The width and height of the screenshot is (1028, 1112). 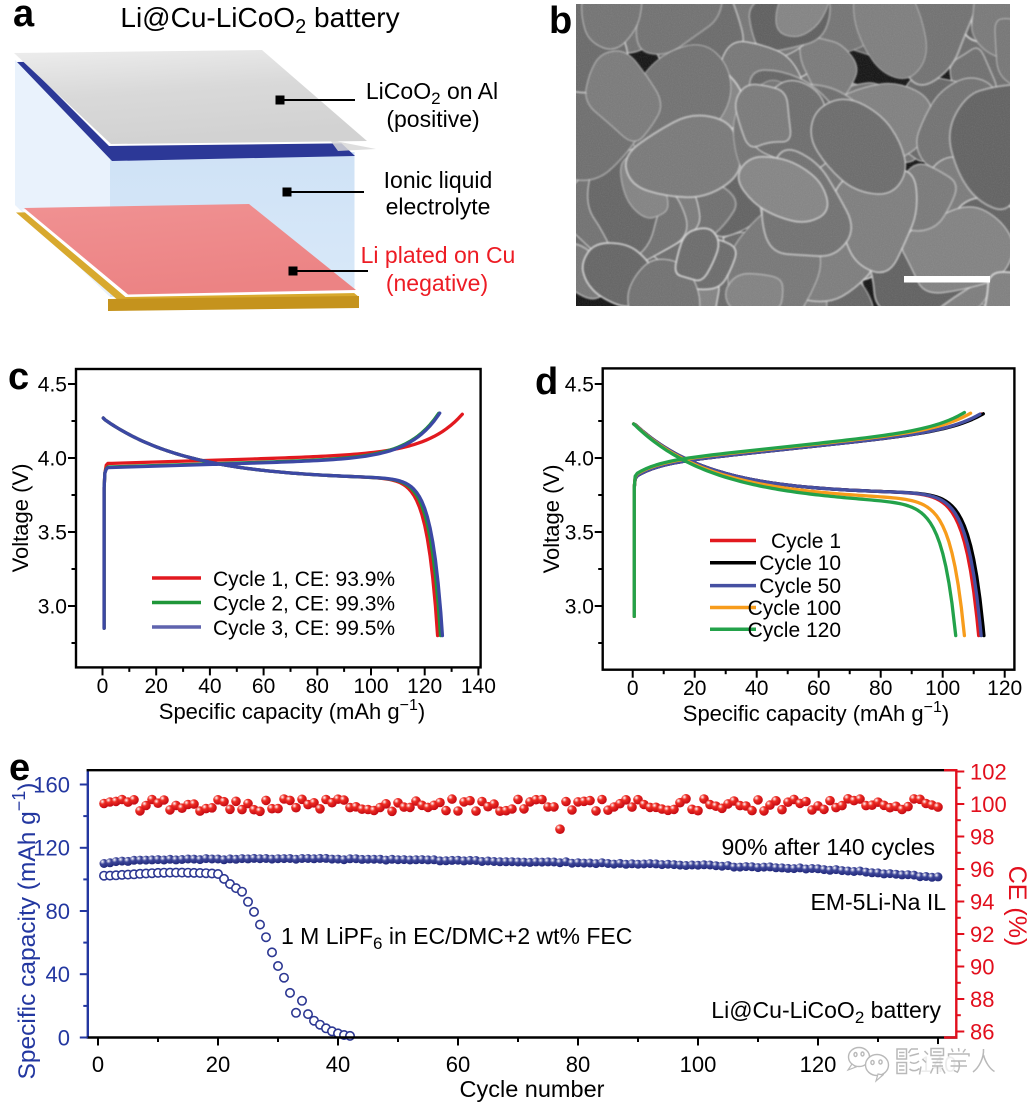 I want to click on svg-text: Cycle number, so click(x=532, y=1089).